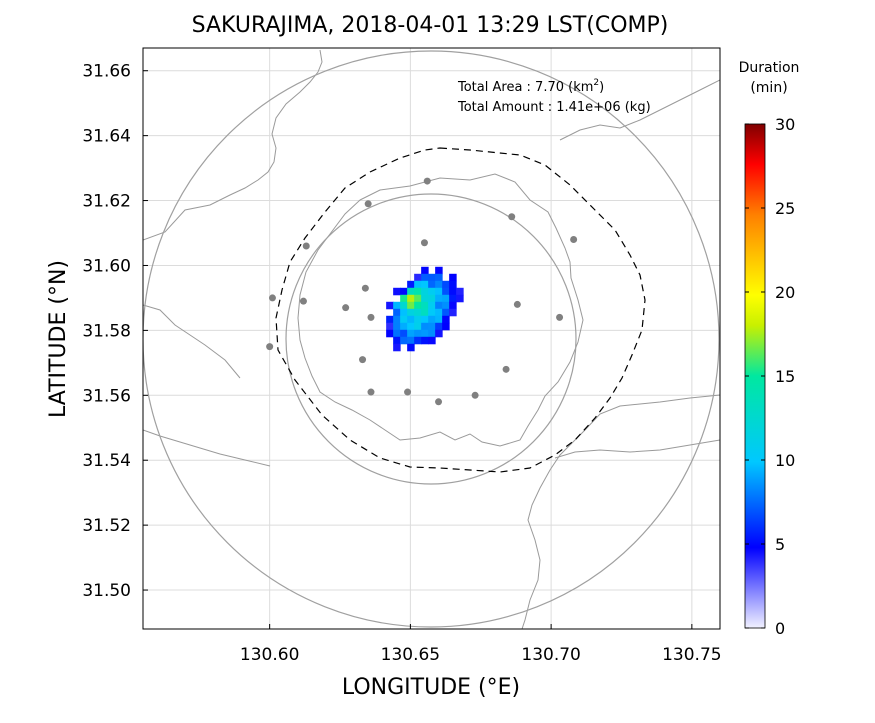 The image size is (875, 723). I want to click on y-tick-label: 31.52, so click(106, 526).